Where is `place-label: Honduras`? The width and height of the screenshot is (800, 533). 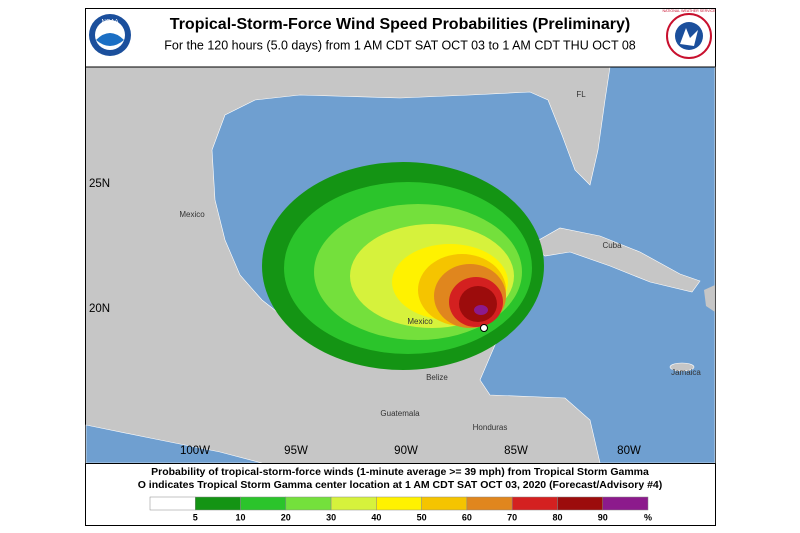 place-label: Honduras is located at coordinates (490, 427).